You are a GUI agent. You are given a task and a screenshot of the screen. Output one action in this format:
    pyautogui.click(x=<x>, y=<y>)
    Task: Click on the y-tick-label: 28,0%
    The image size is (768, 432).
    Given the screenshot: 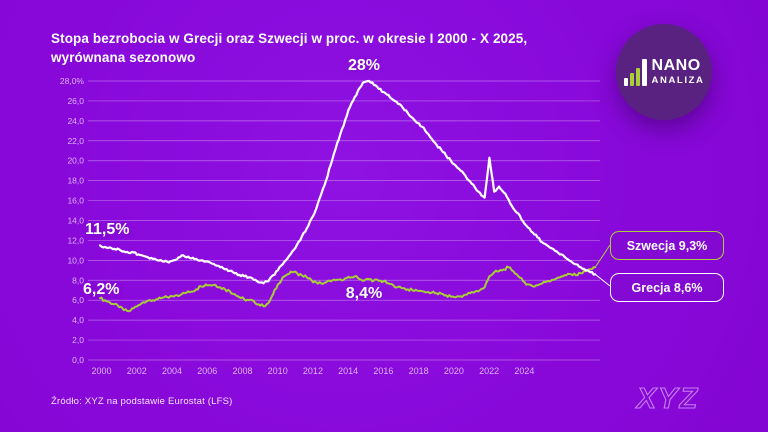 What is the action you would take?
    pyautogui.click(x=72, y=81)
    